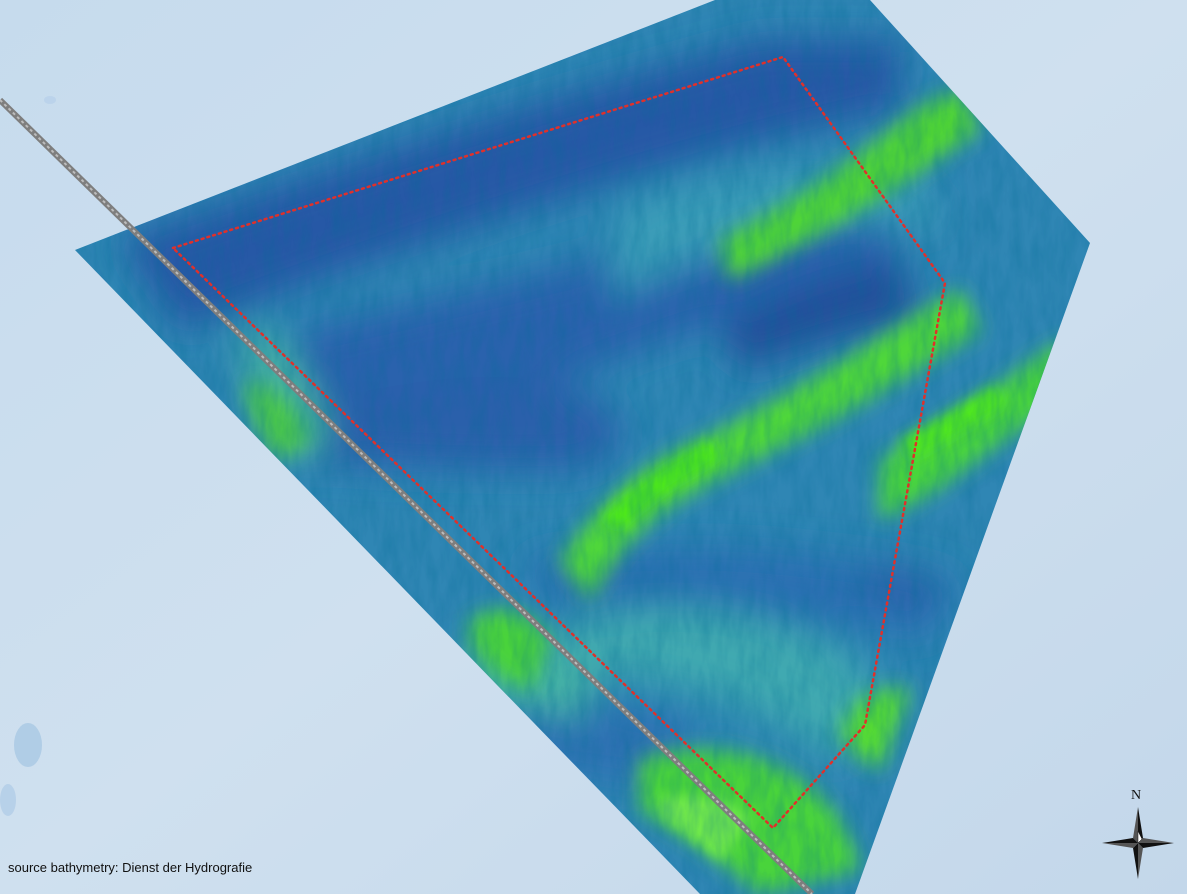  What do you see at coordinates (1136, 795) in the screenshot?
I see `north-label: N` at bounding box center [1136, 795].